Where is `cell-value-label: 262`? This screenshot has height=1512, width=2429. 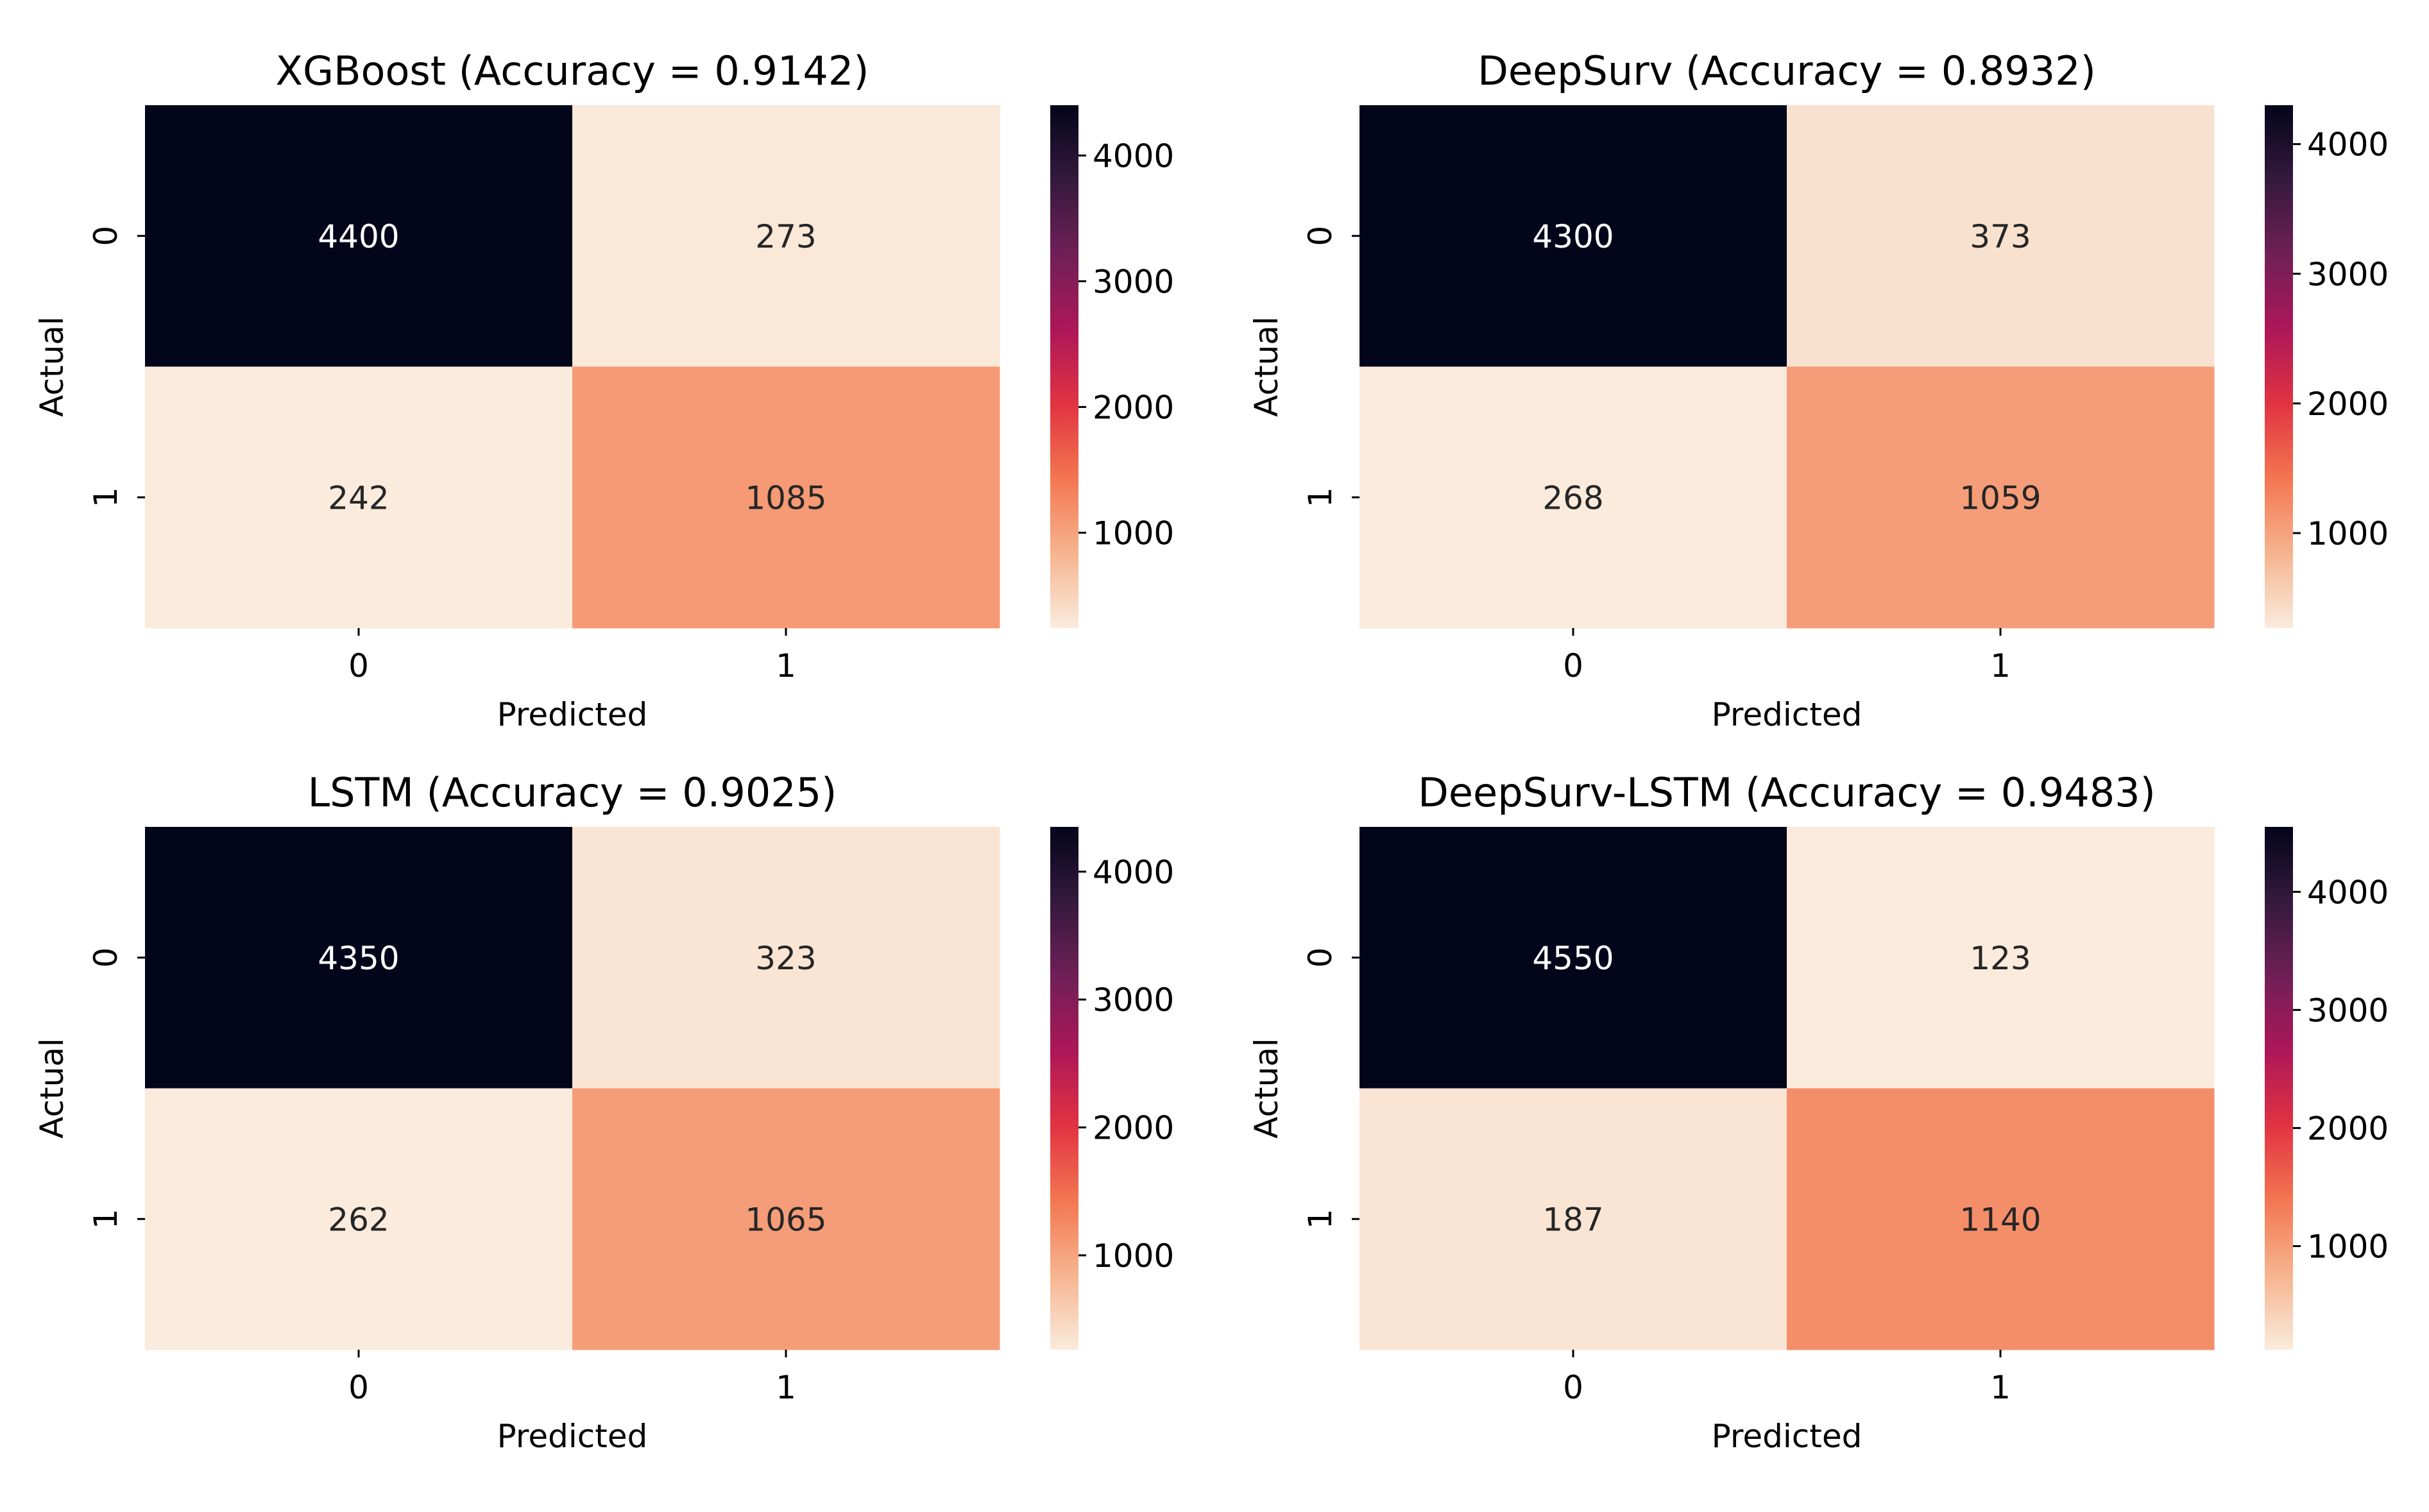 cell-value-label: 262 is located at coordinates (359, 1219).